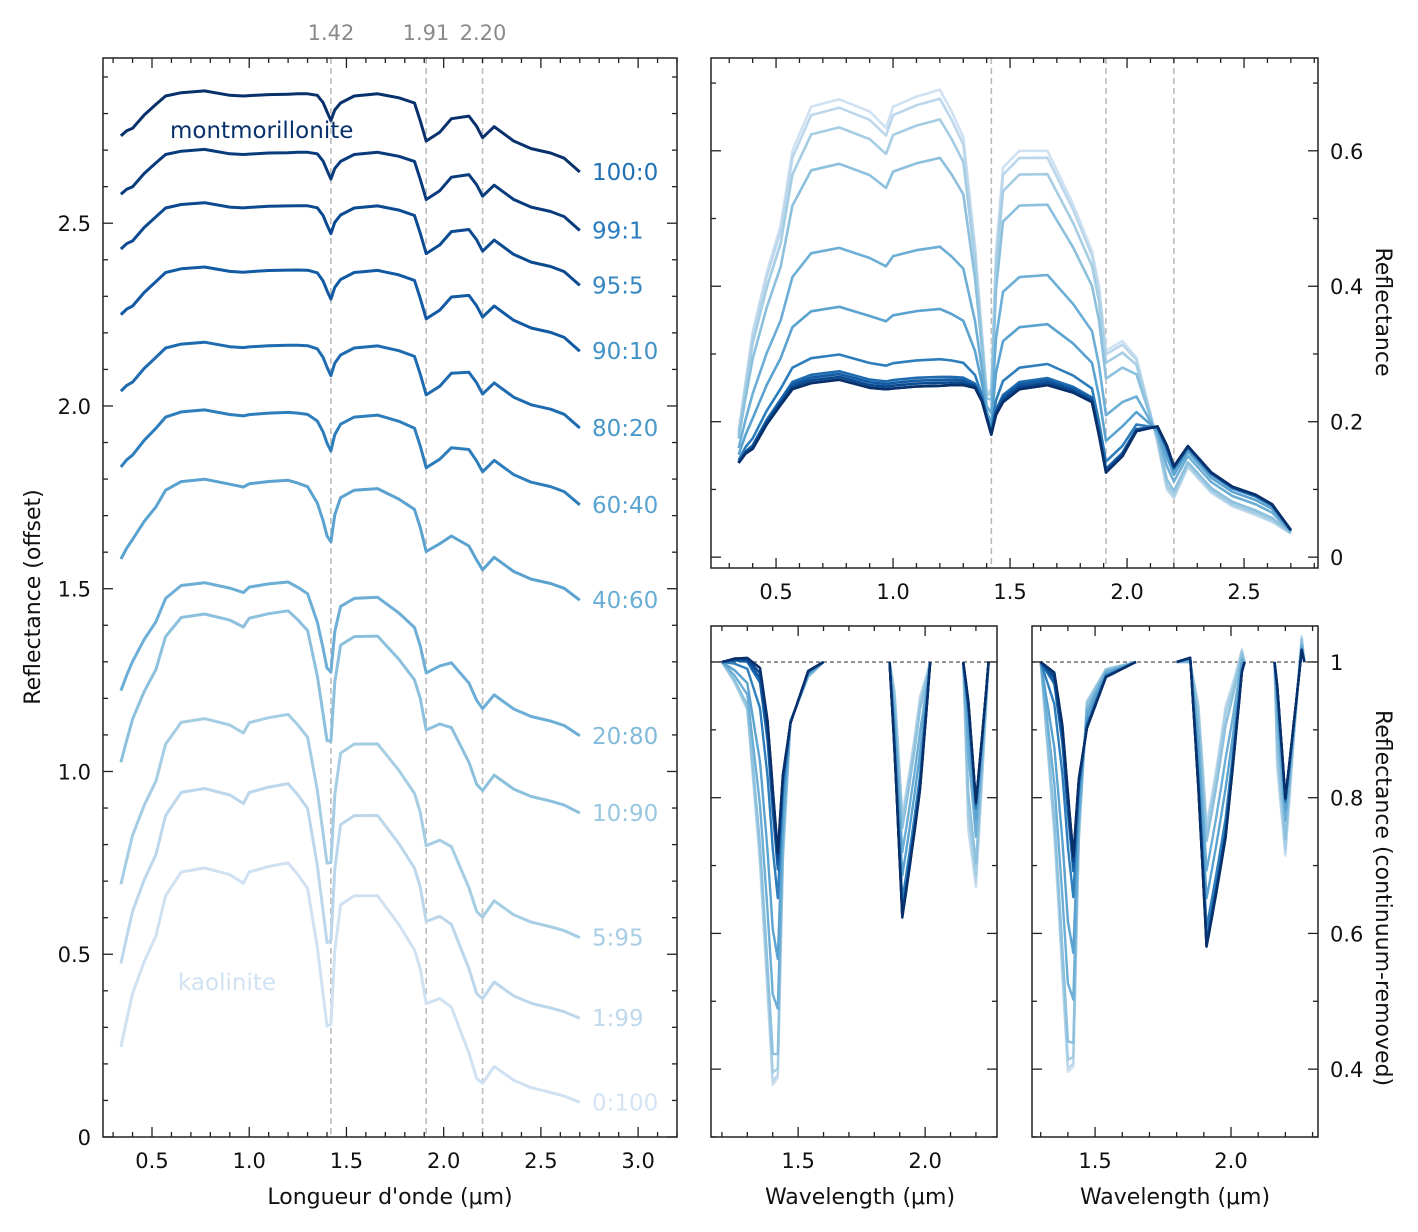  What do you see at coordinates (625, 429) in the screenshot?
I see `series-label-80:20: 80:20` at bounding box center [625, 429].